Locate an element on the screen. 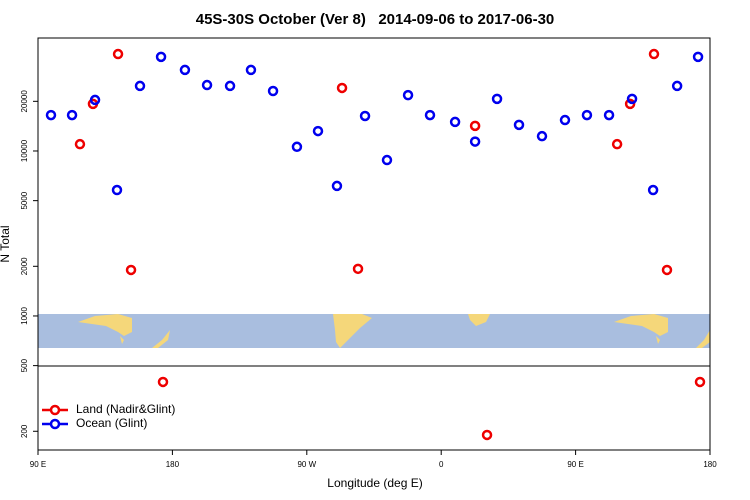  africa is located at coordinates (479, 320).